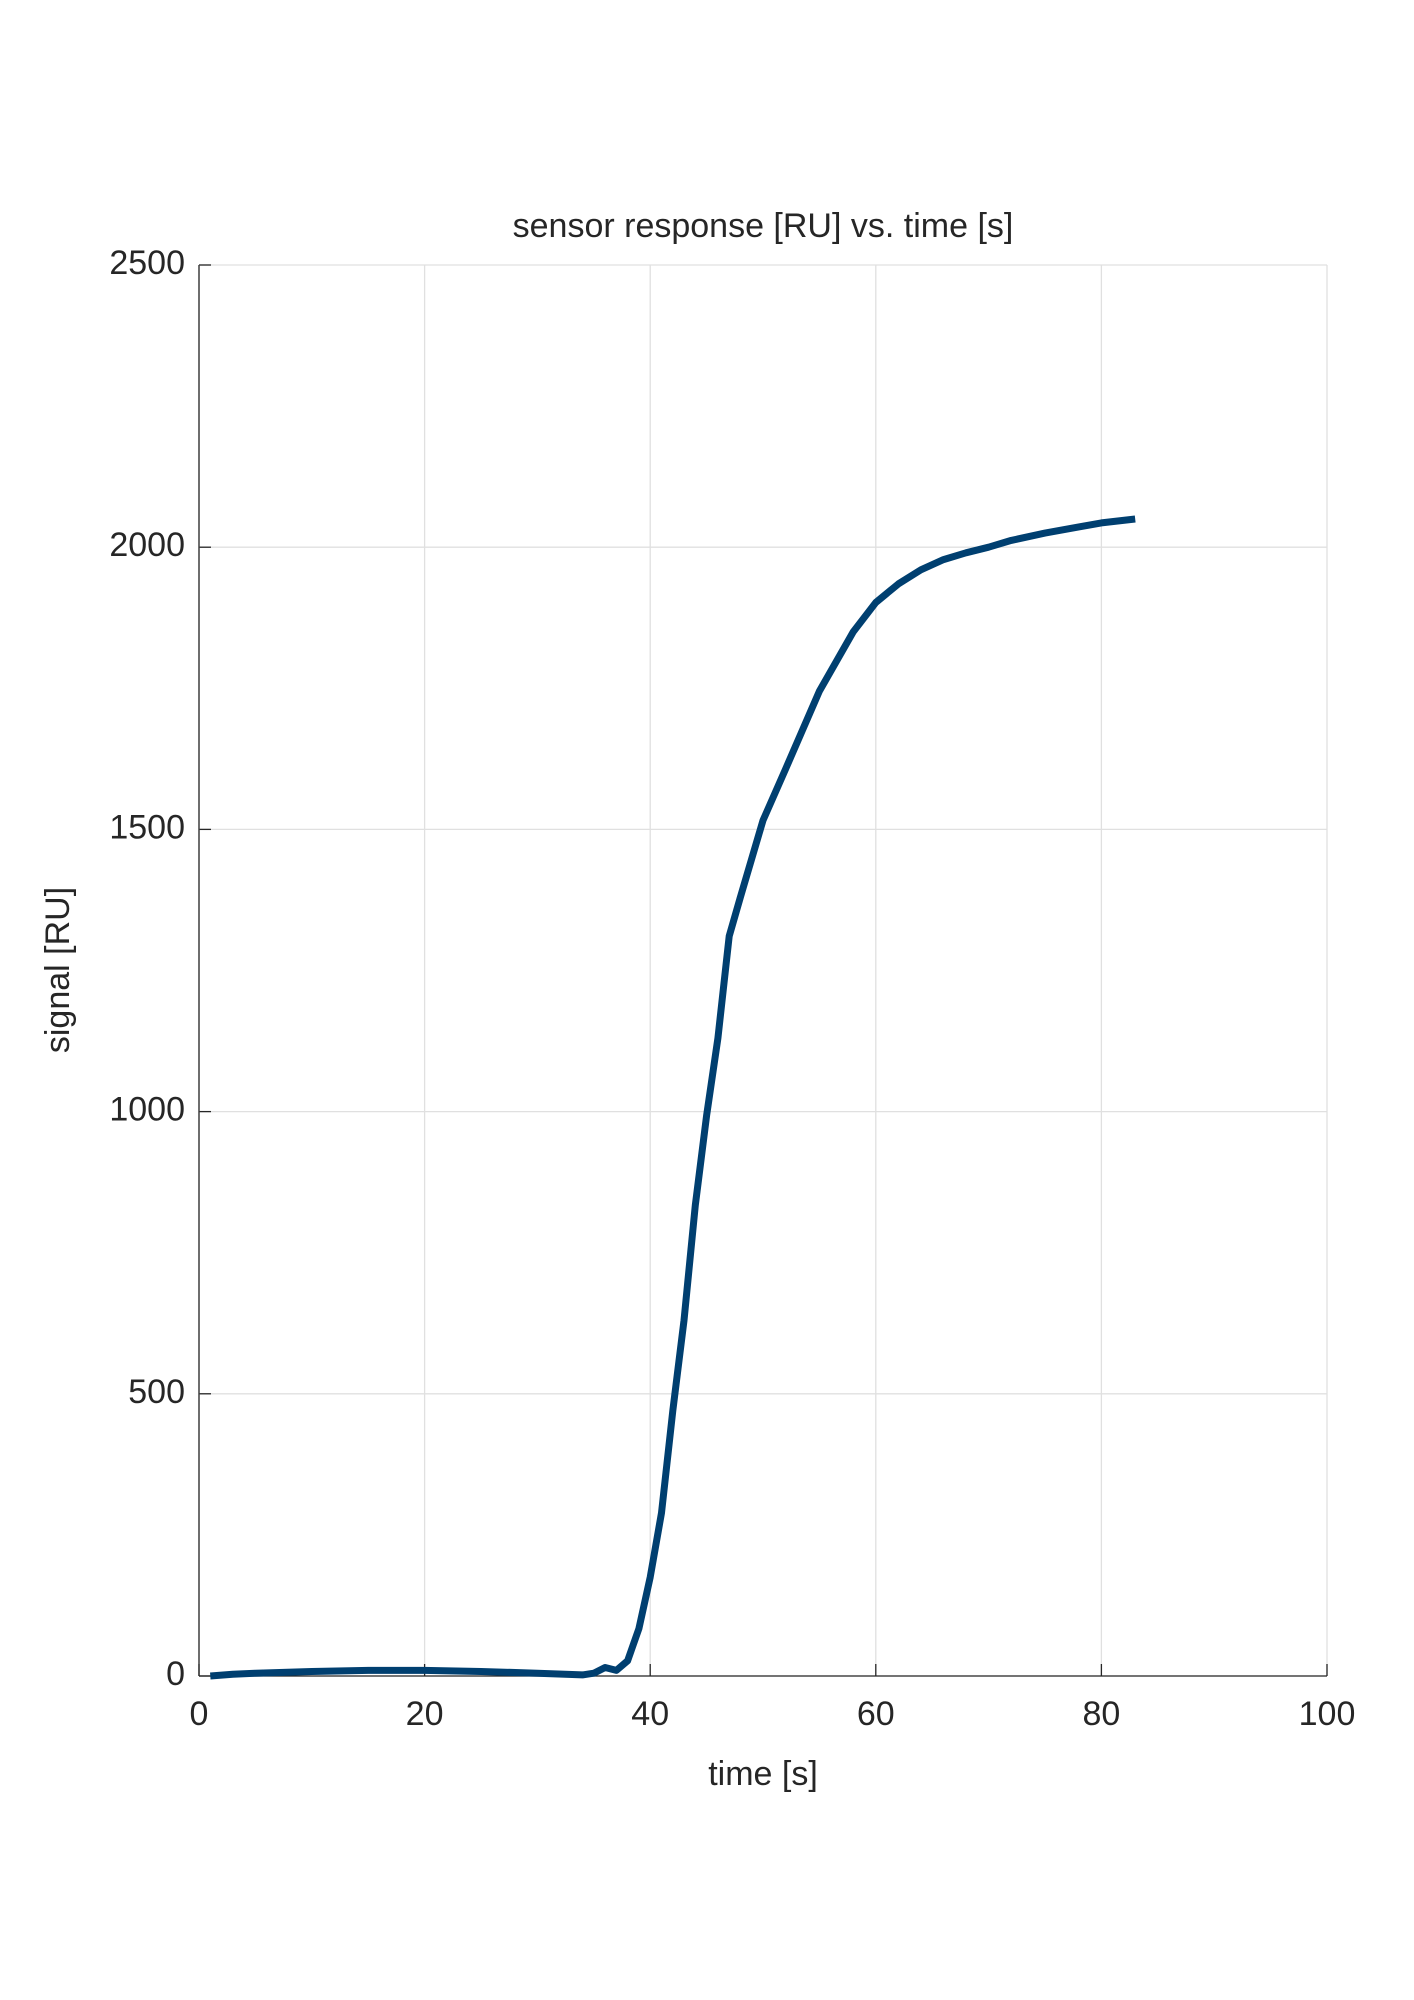 This screenshot has height=2000, width=1414. I want to click on x-tick-label: 20, so click(425, 1714).